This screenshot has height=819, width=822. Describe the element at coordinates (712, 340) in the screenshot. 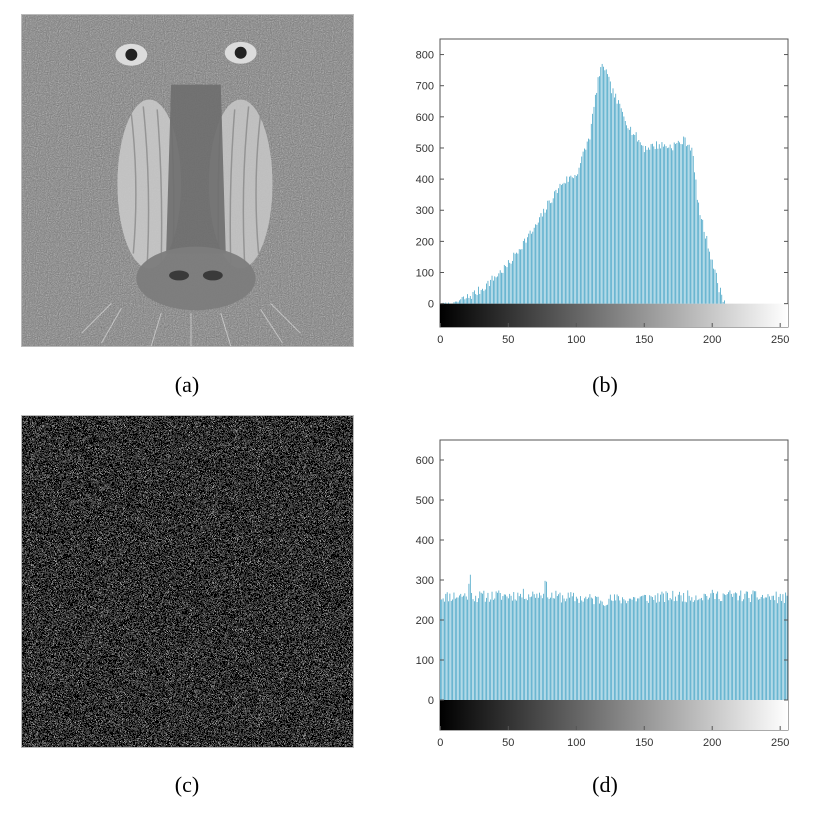

I see `x-tick-label: 200` at that location.